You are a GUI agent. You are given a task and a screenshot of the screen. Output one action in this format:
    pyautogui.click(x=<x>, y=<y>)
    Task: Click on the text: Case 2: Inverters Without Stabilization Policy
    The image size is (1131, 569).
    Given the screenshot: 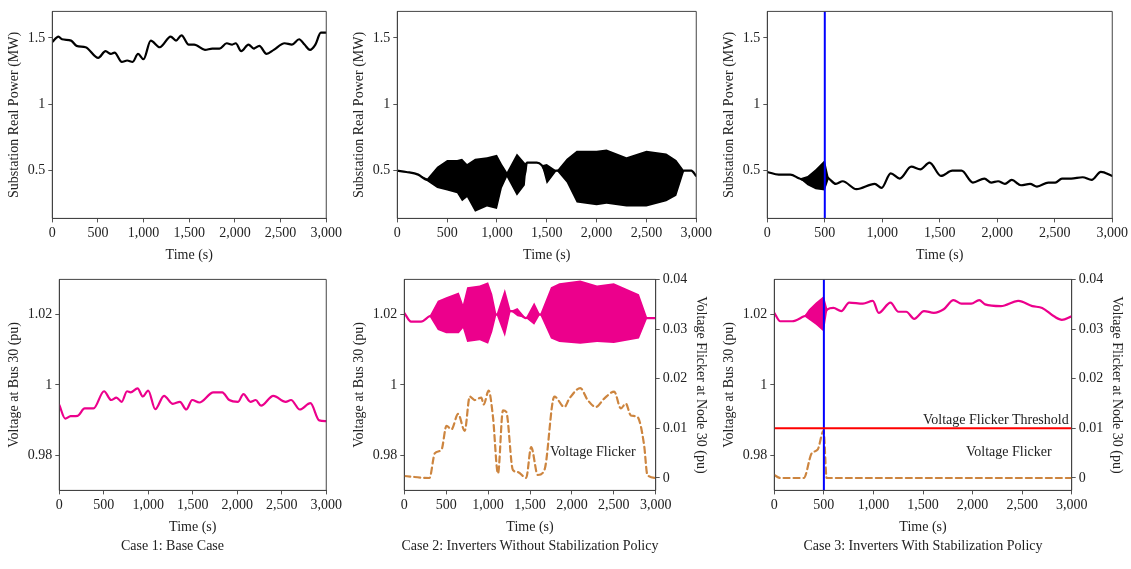 What is the action you would take?
    pyautogui.click(x=530, y=546)
    